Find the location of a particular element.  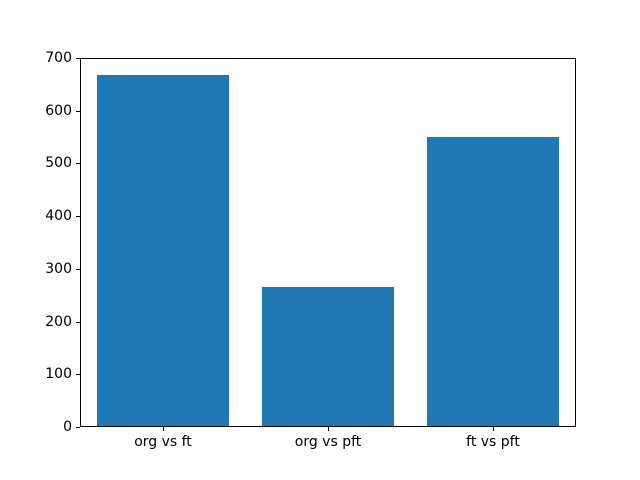

y-tick-label: 700 is located at coordinates (58, 58).